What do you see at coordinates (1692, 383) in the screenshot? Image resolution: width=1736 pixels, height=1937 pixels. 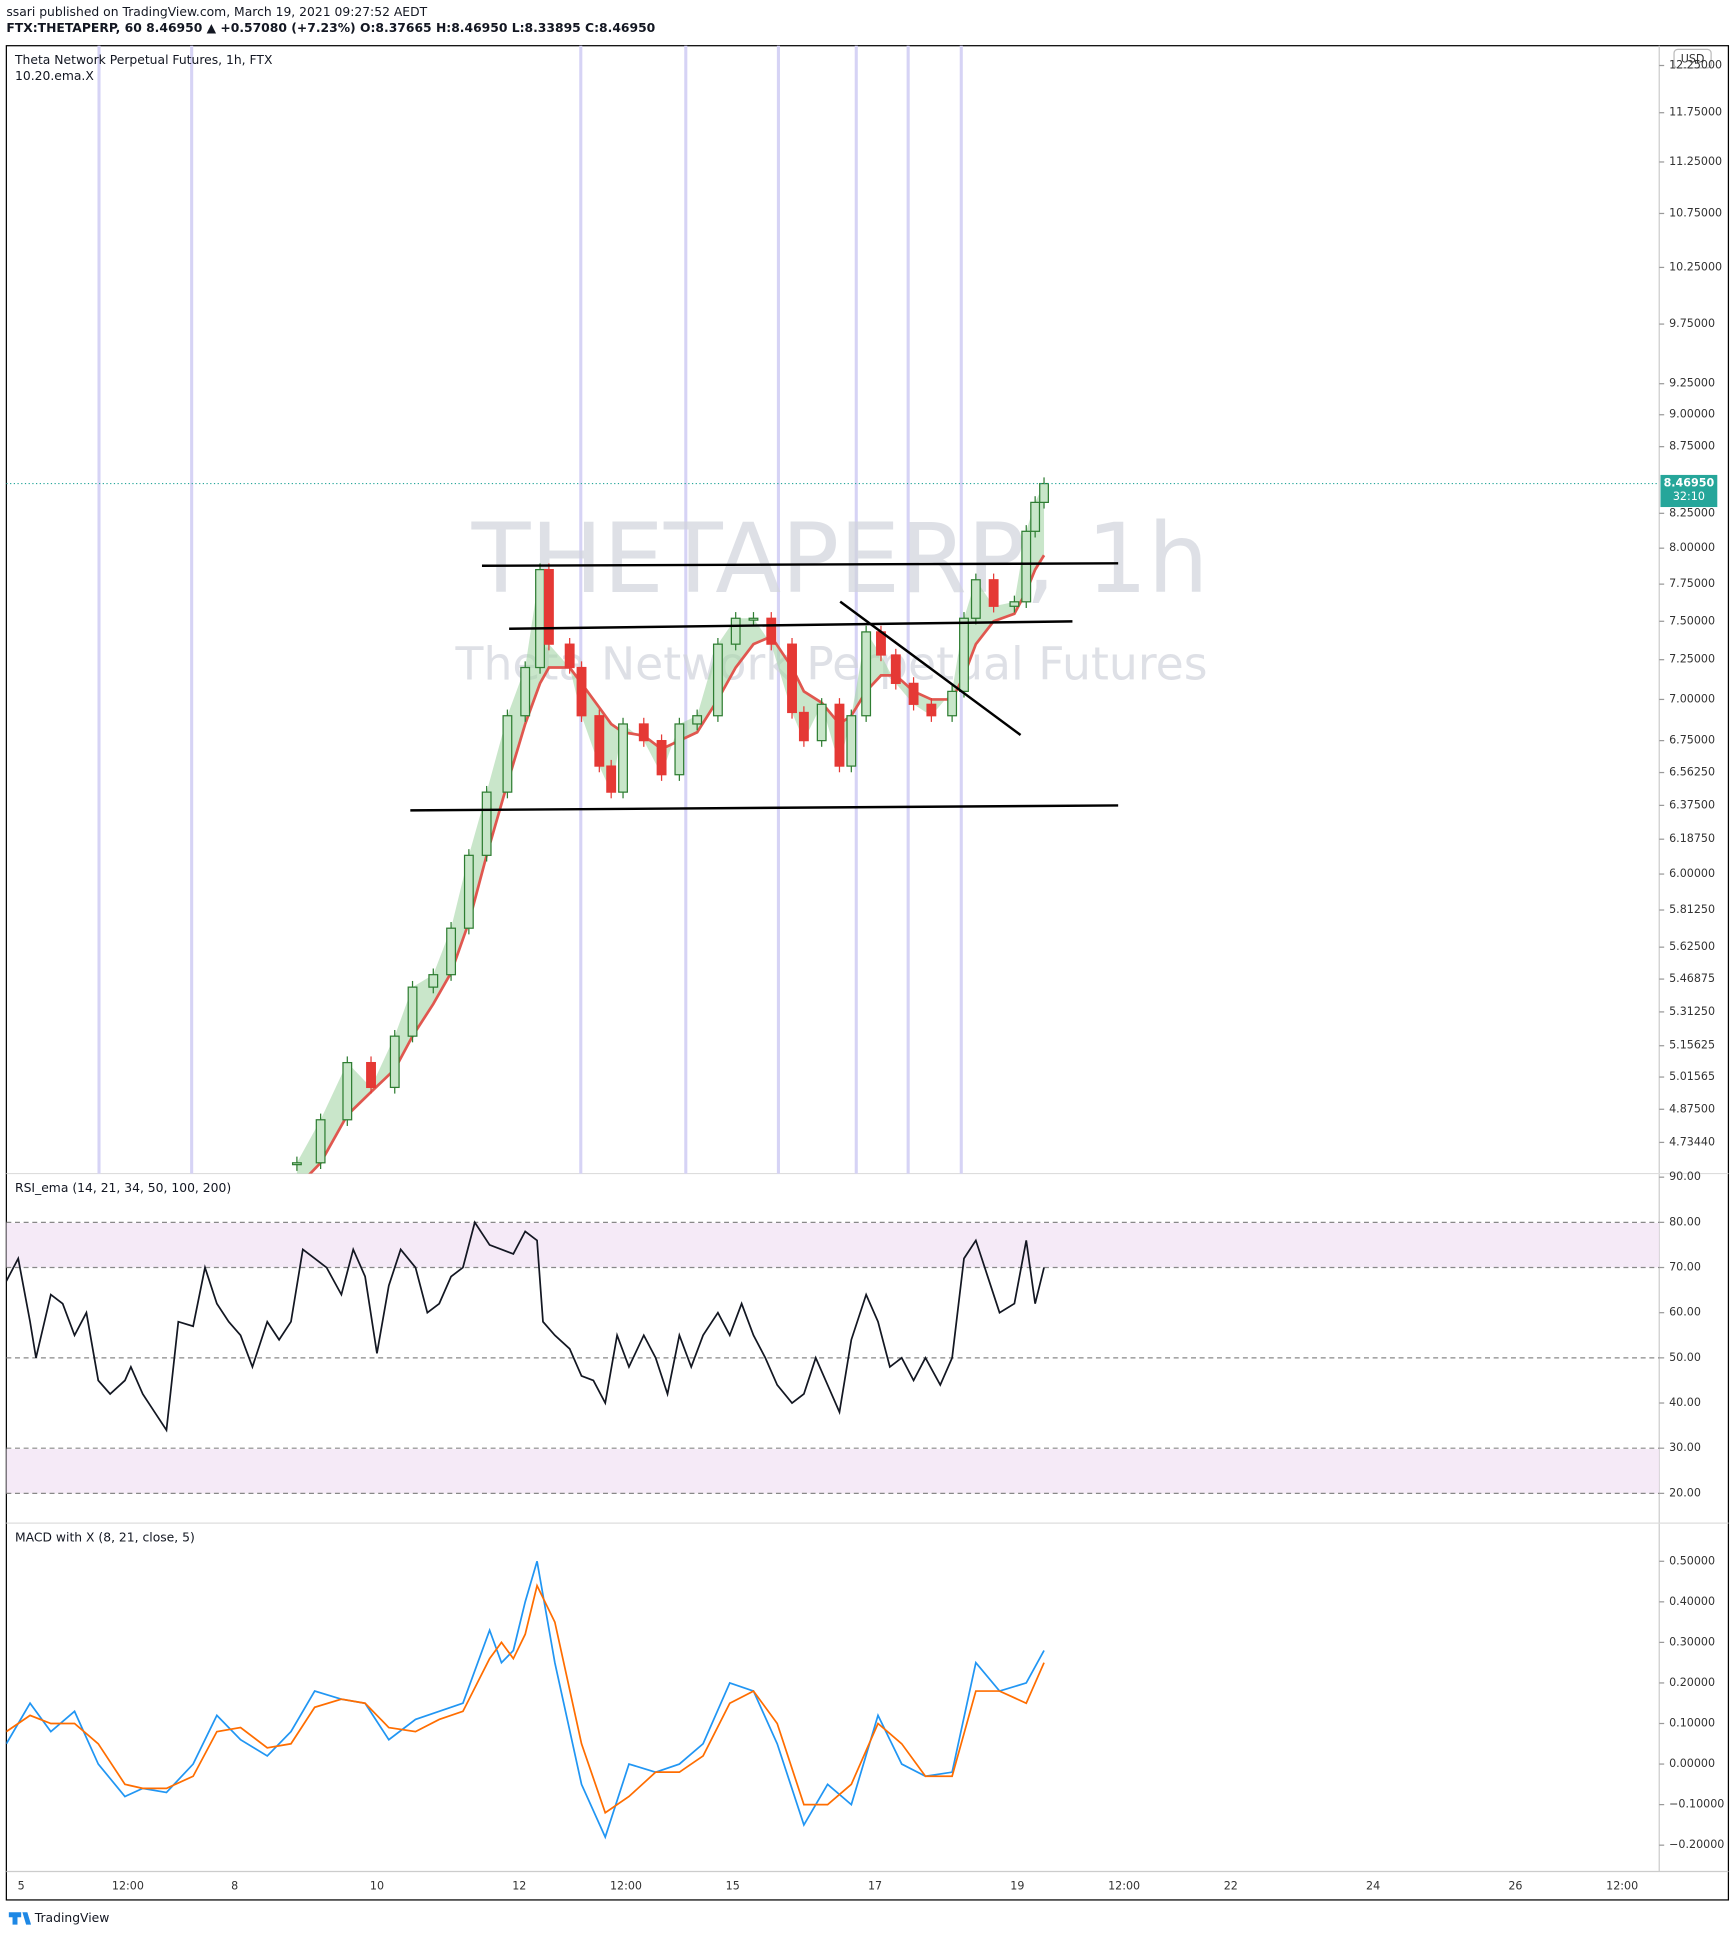 I see `y-tick-label: 9.25000` at bounding box center [1692, 383].